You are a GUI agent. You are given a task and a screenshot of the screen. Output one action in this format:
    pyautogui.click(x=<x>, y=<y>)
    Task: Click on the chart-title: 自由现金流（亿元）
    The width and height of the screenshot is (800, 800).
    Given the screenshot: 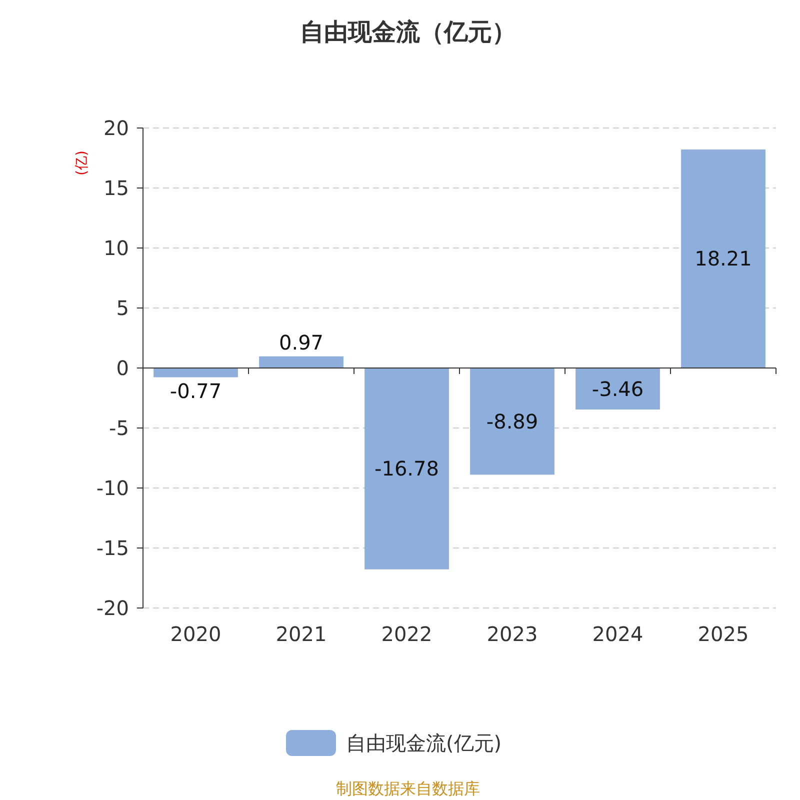 What is the action you would take?
    pyautogui.click(x=408, y=32)
    